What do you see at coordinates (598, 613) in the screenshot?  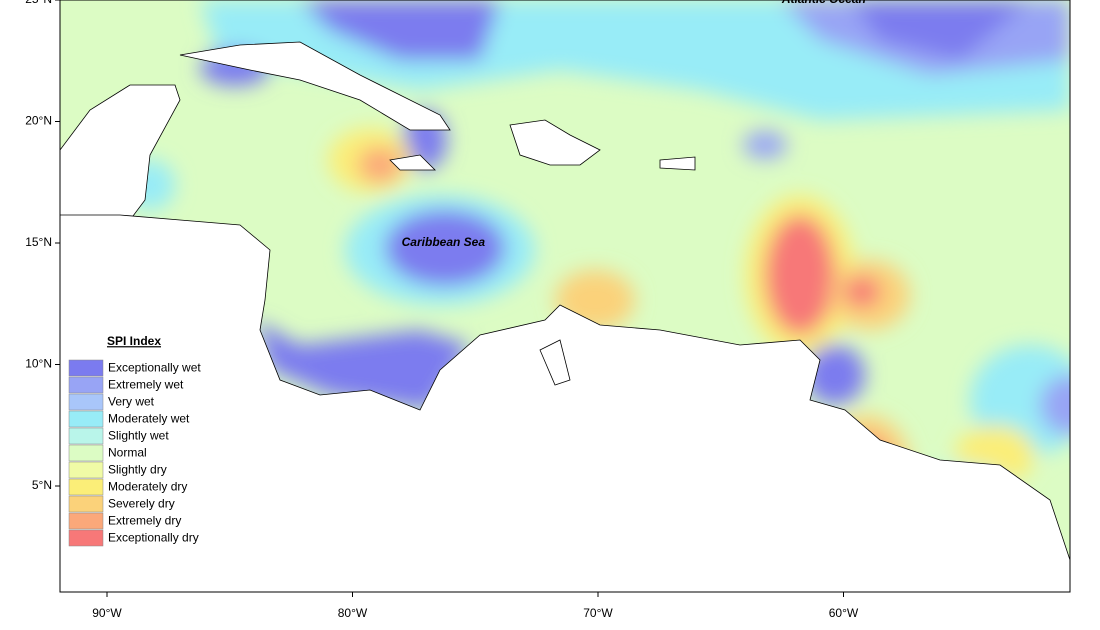 I see `lon-label: 70°W` at bounding box center [598, 613].